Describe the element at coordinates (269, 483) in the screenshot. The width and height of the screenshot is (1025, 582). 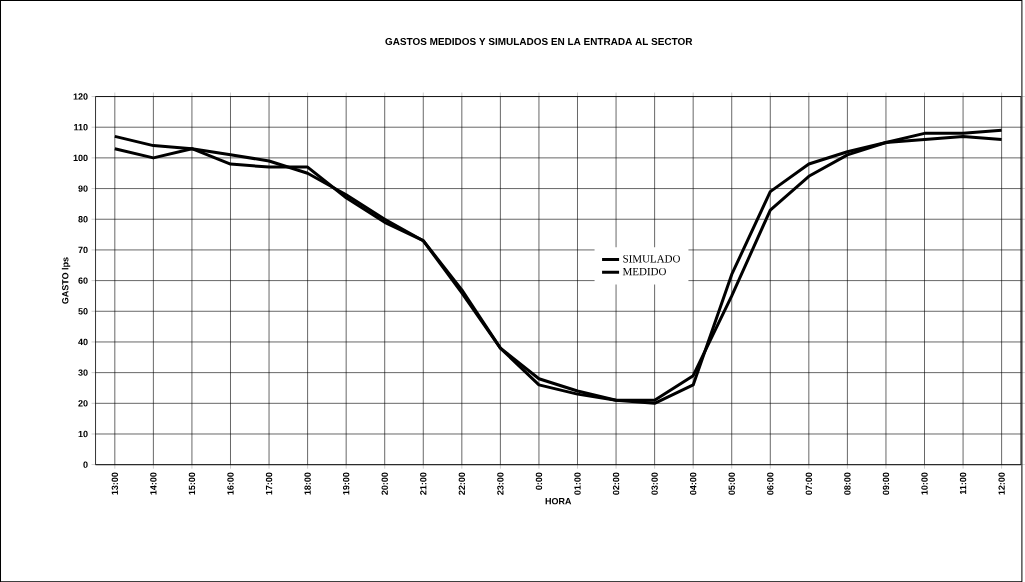
I see `x-tick-label: 17:00` at that location.